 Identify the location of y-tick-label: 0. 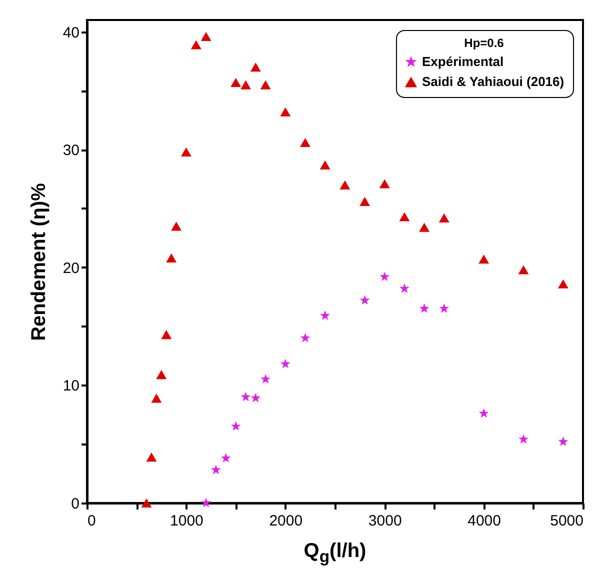
(75, 504).